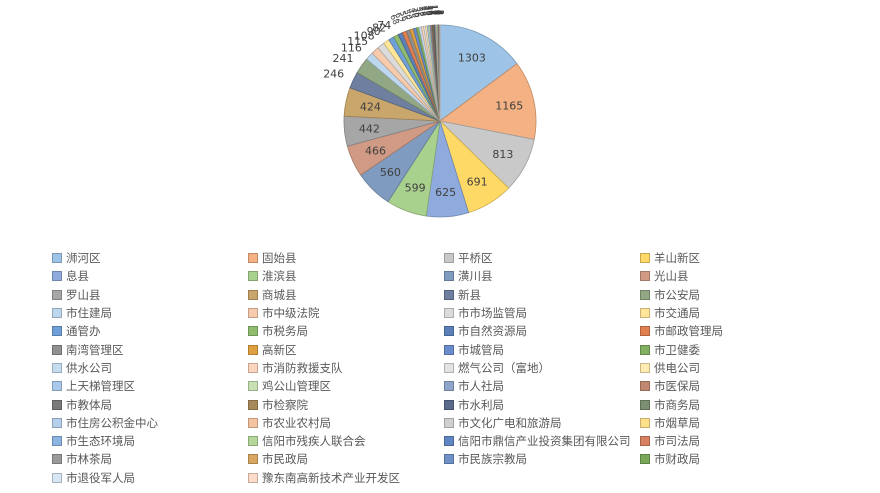  What do you see at coordinates (542, 349) in the screenshot?
I see `legend-item: 市城管局` at bounding box center [542, 349].